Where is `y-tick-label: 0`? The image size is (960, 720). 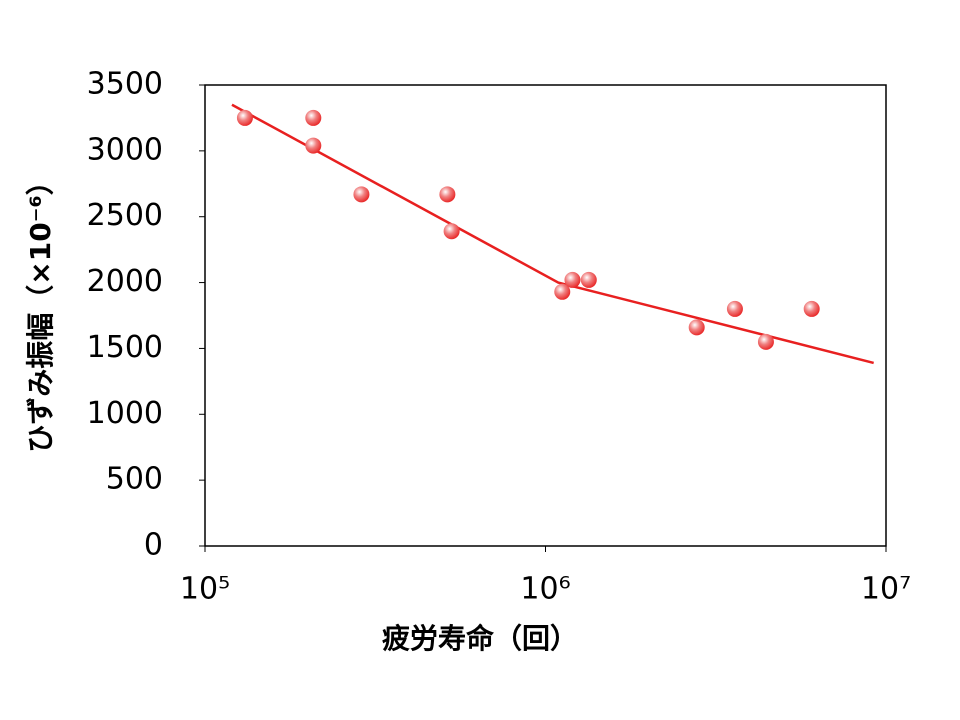 y-tick-label: 0 is located at coordinates (153, 545).